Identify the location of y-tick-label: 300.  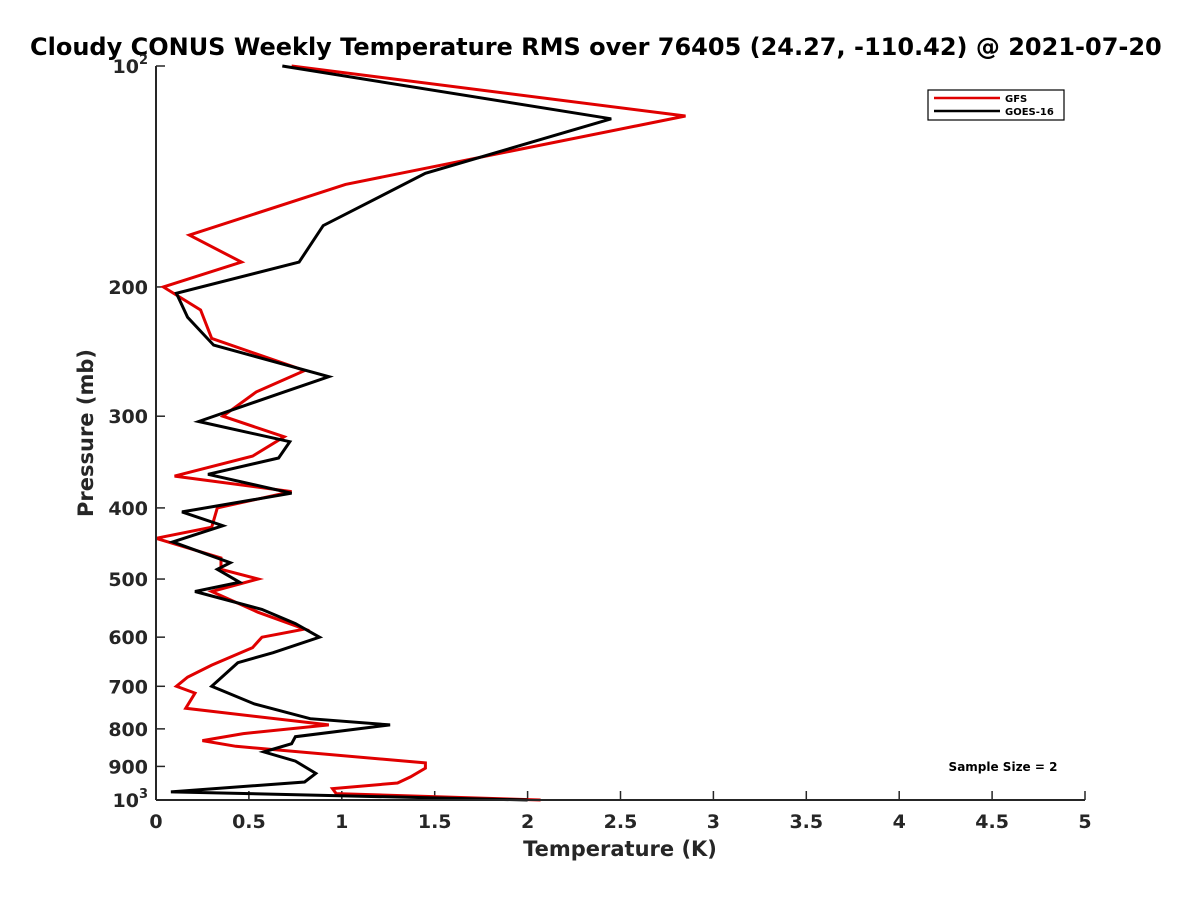
(128, 417).